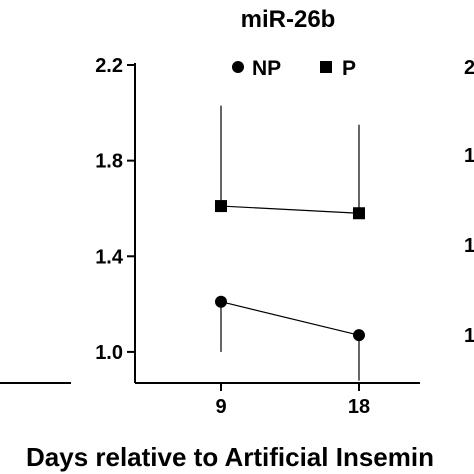 The height and width of the screenshot is (474, 474). Describe the element at coordinates (469, 68) in the screenshot. I see `right-panel-tick-label: 2` at that location.